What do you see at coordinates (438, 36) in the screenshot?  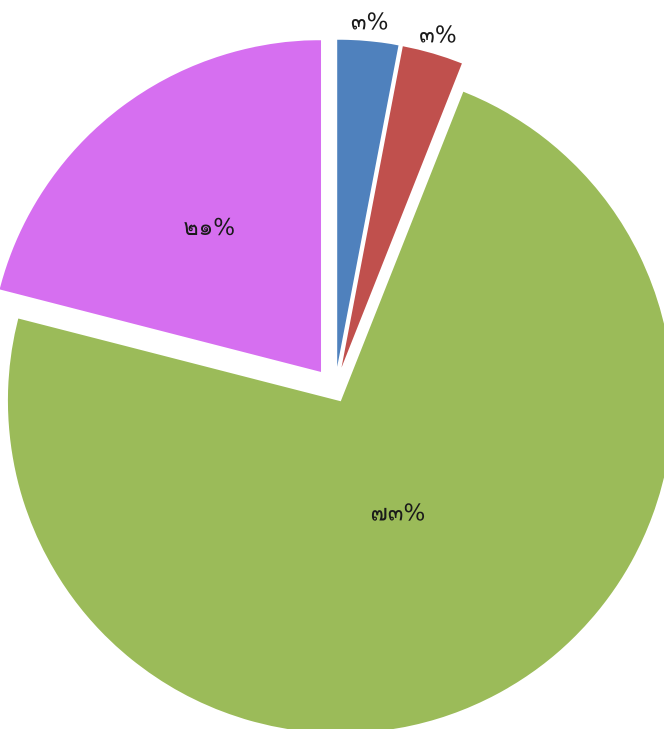 I see `pie-slice-2-label: ๓%` at bounding box center [438, 36].